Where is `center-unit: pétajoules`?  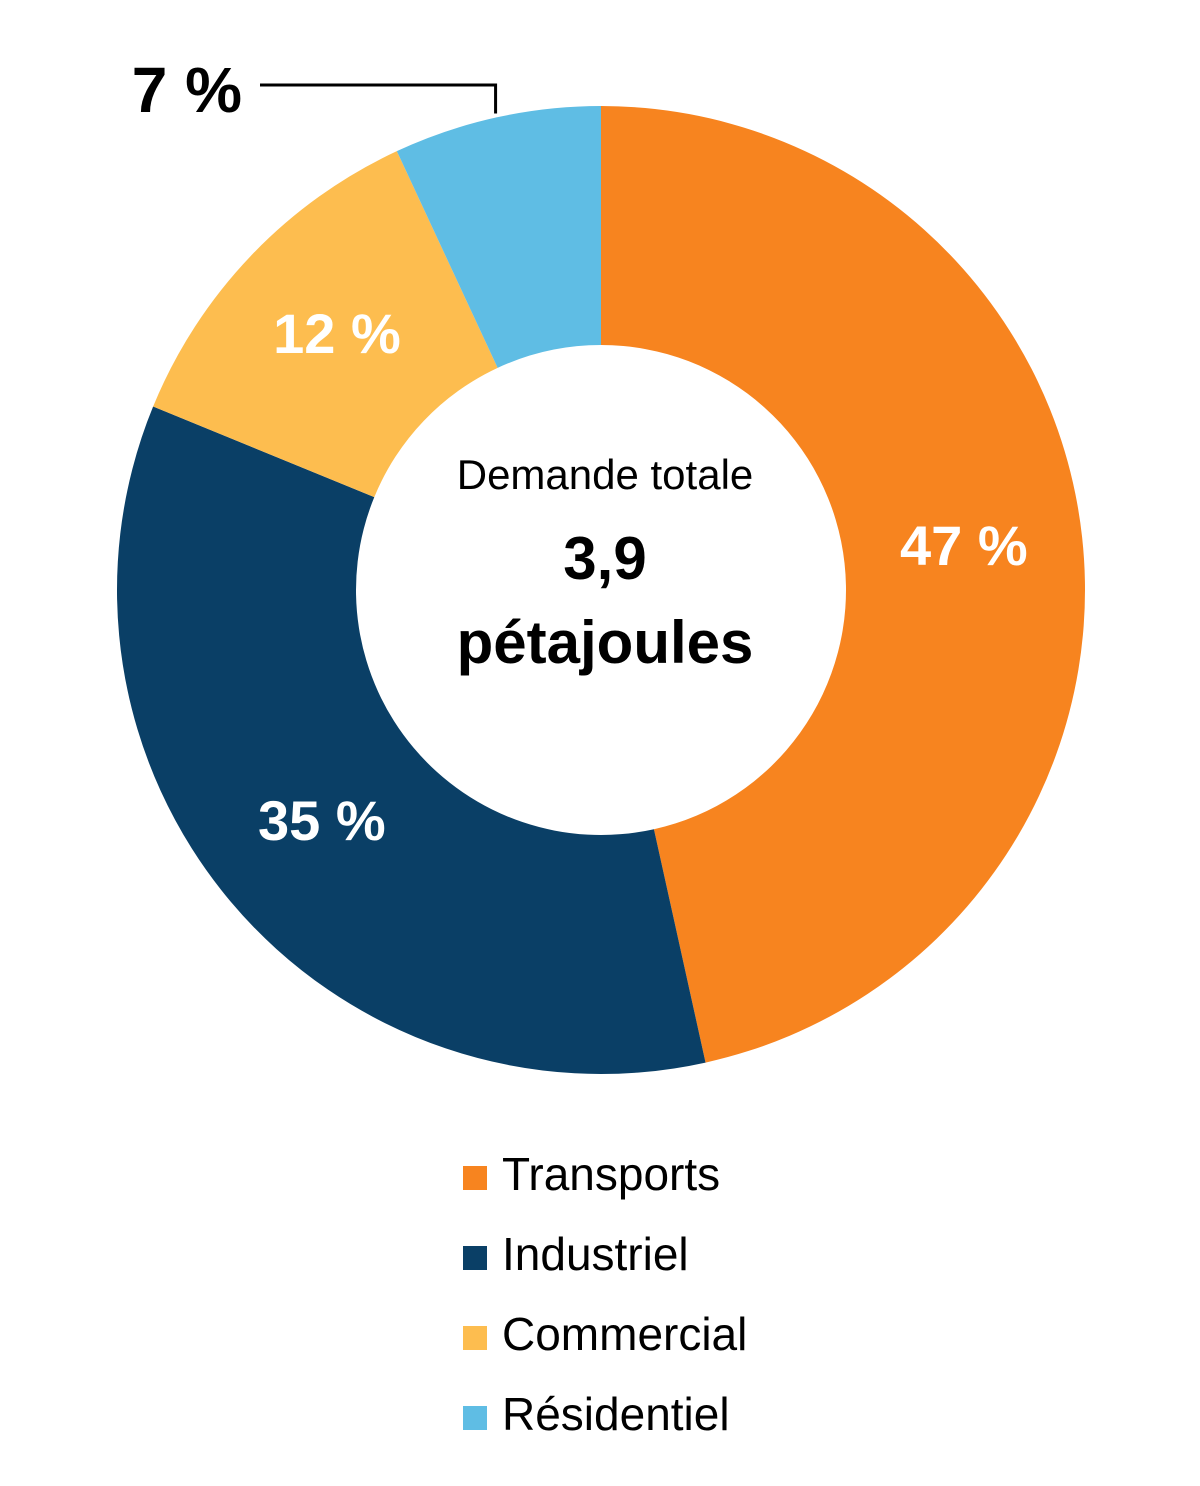 center-unit: pétajoules is located at coordinates (605, 642).